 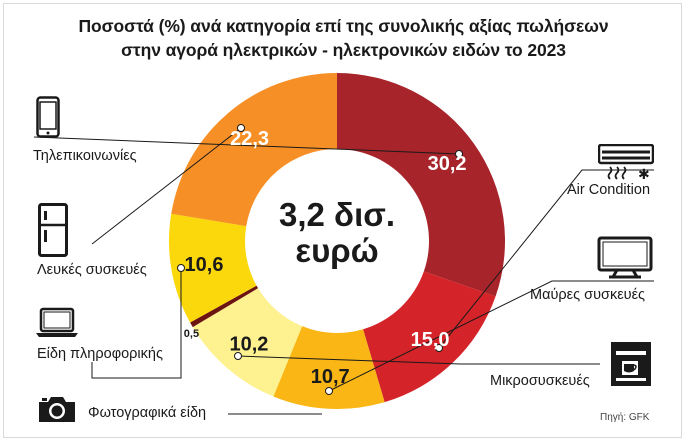 I want to click on television-icon, so click(x=625, y=257).